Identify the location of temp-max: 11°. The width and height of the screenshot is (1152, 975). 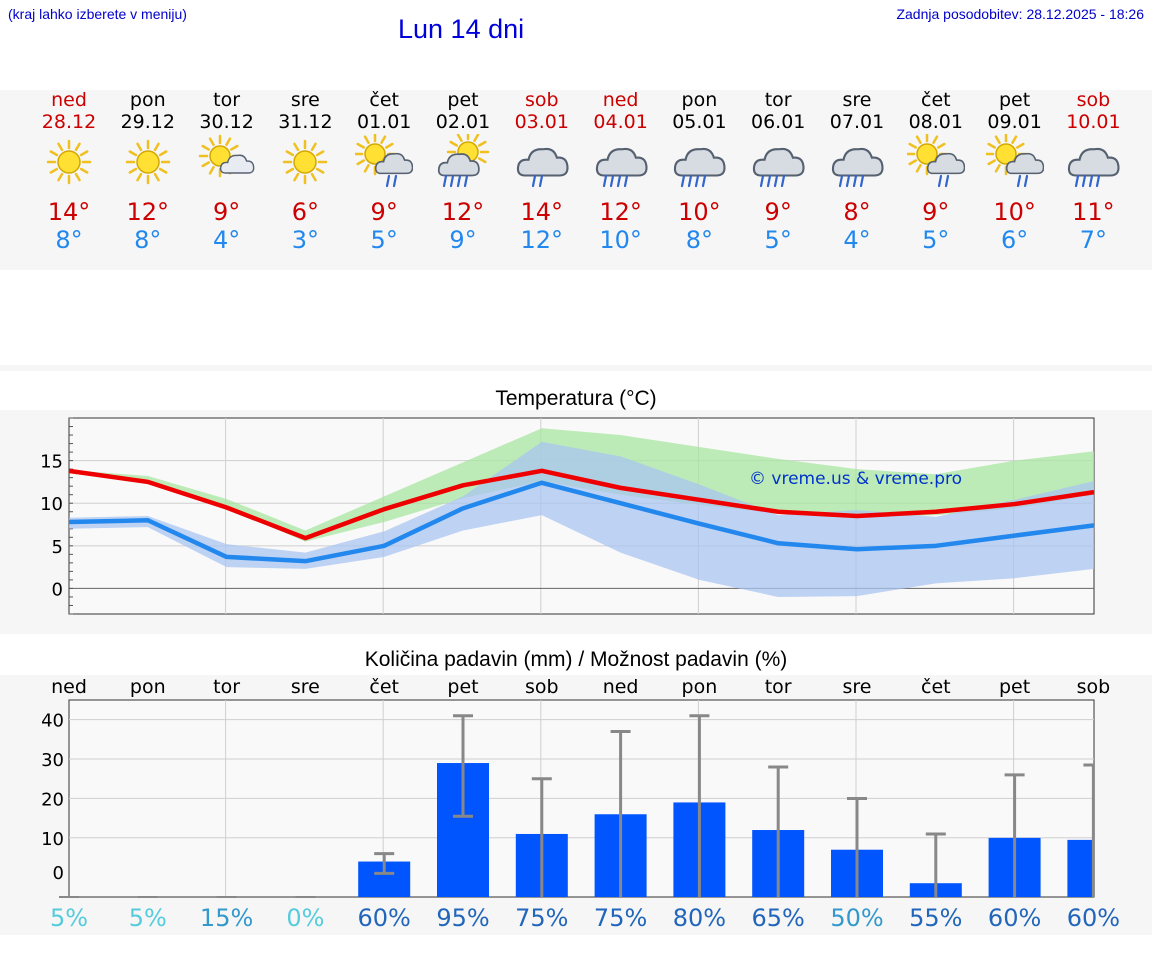
(1093, 212).